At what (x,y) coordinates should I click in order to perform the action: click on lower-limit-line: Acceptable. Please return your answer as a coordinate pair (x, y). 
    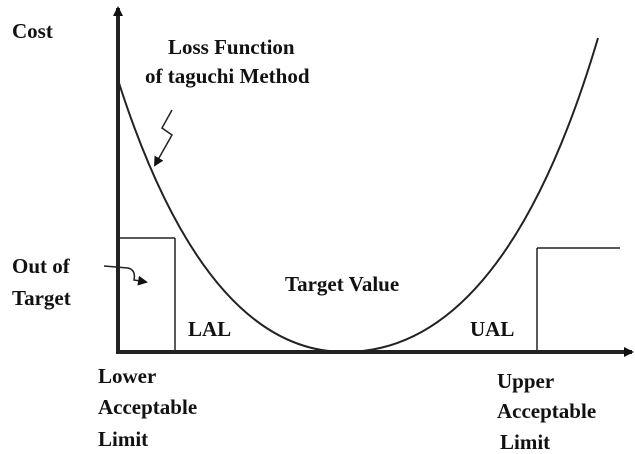
    Looking at the image, I should click on (147, 407).